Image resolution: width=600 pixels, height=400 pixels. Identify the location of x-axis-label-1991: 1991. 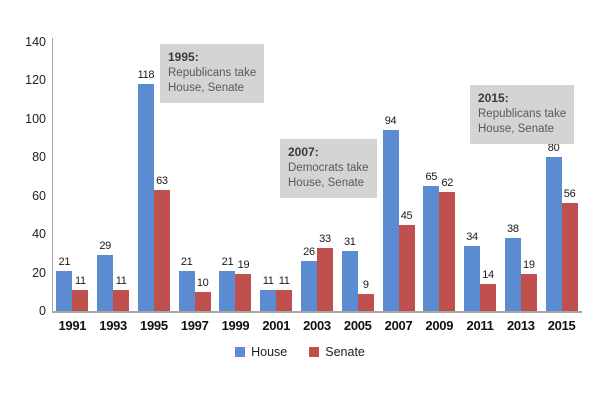
(72, 325).